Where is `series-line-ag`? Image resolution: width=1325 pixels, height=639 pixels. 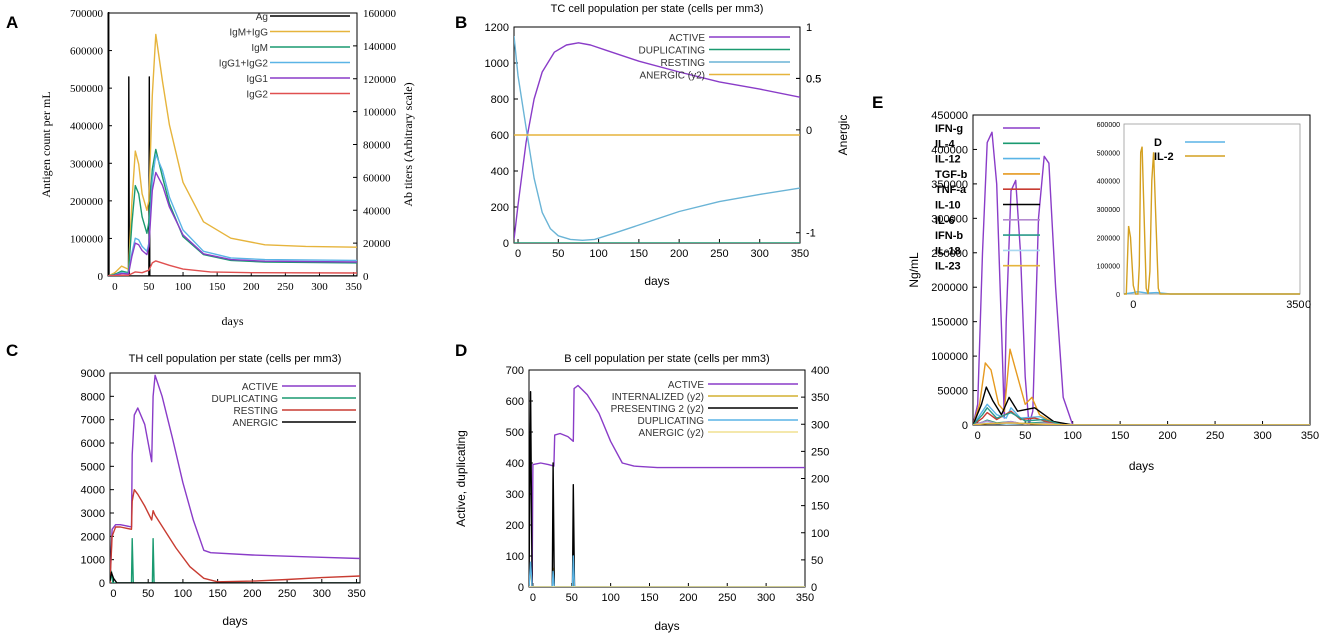 series-line-ag is located at coordinates (232, 144).